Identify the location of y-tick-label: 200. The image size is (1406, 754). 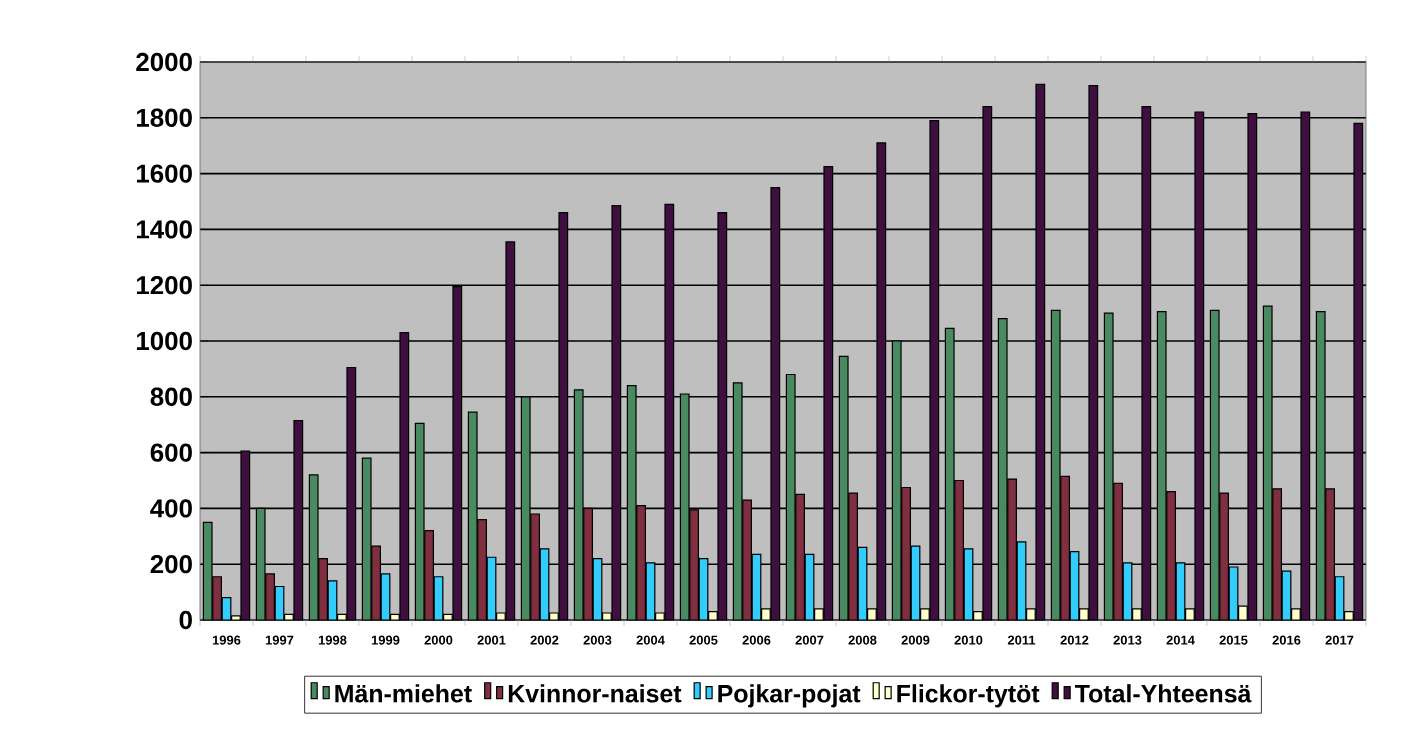
(171, 564).